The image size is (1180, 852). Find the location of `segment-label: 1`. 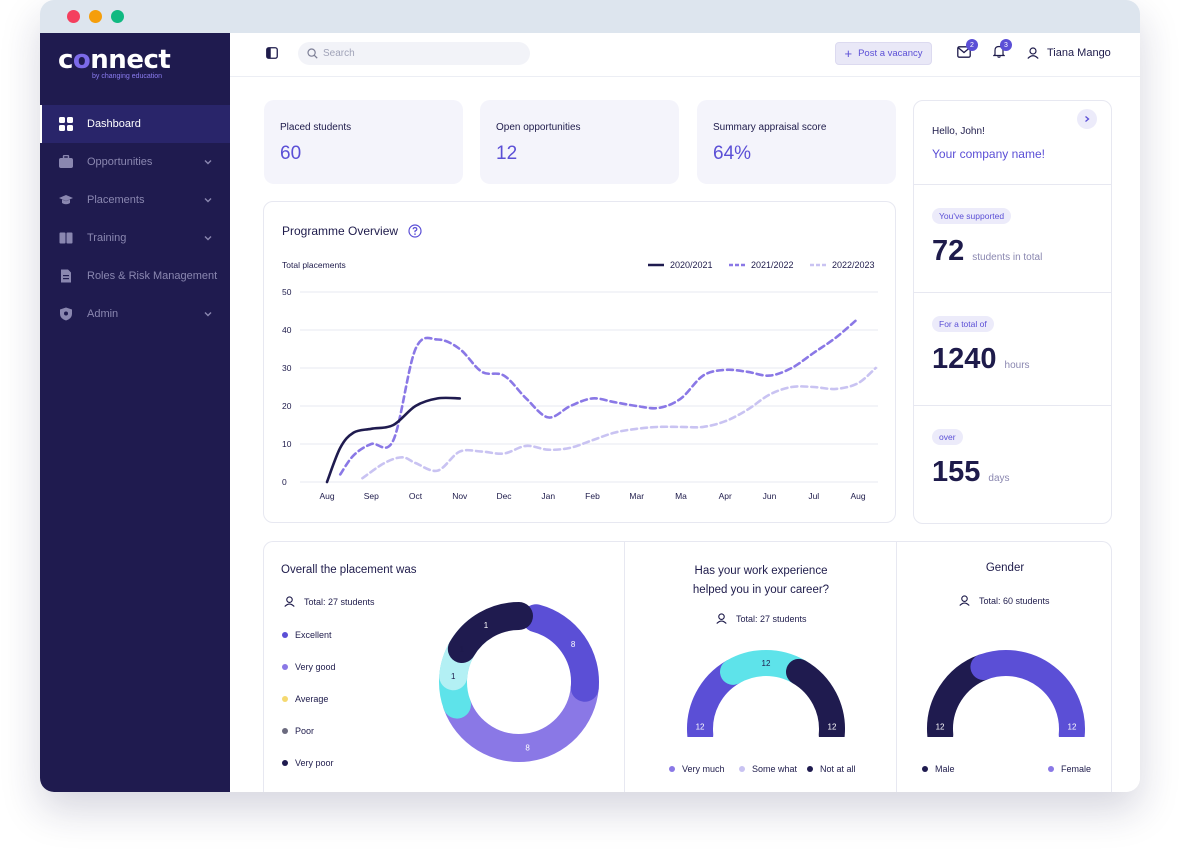

segment-label: 1 is located at coordinates (462, 649).